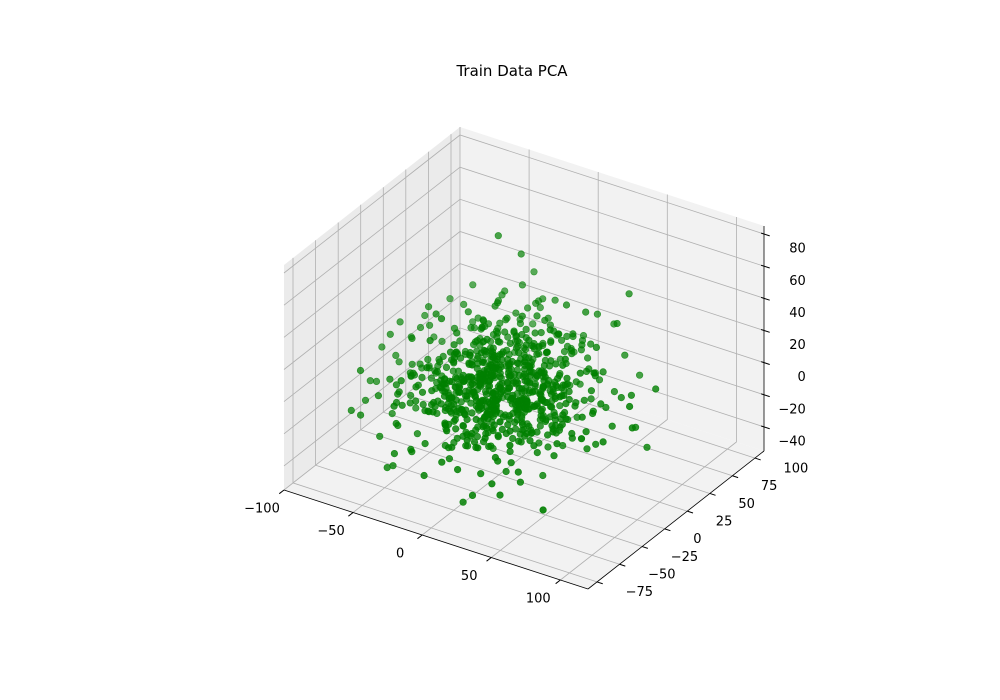 Image resolution: width=1000 pixels, height=700 pixels. Describe the element at coordinates (639, 592) in the screenshot. I see `y-tick-label-0: −75` at that location.